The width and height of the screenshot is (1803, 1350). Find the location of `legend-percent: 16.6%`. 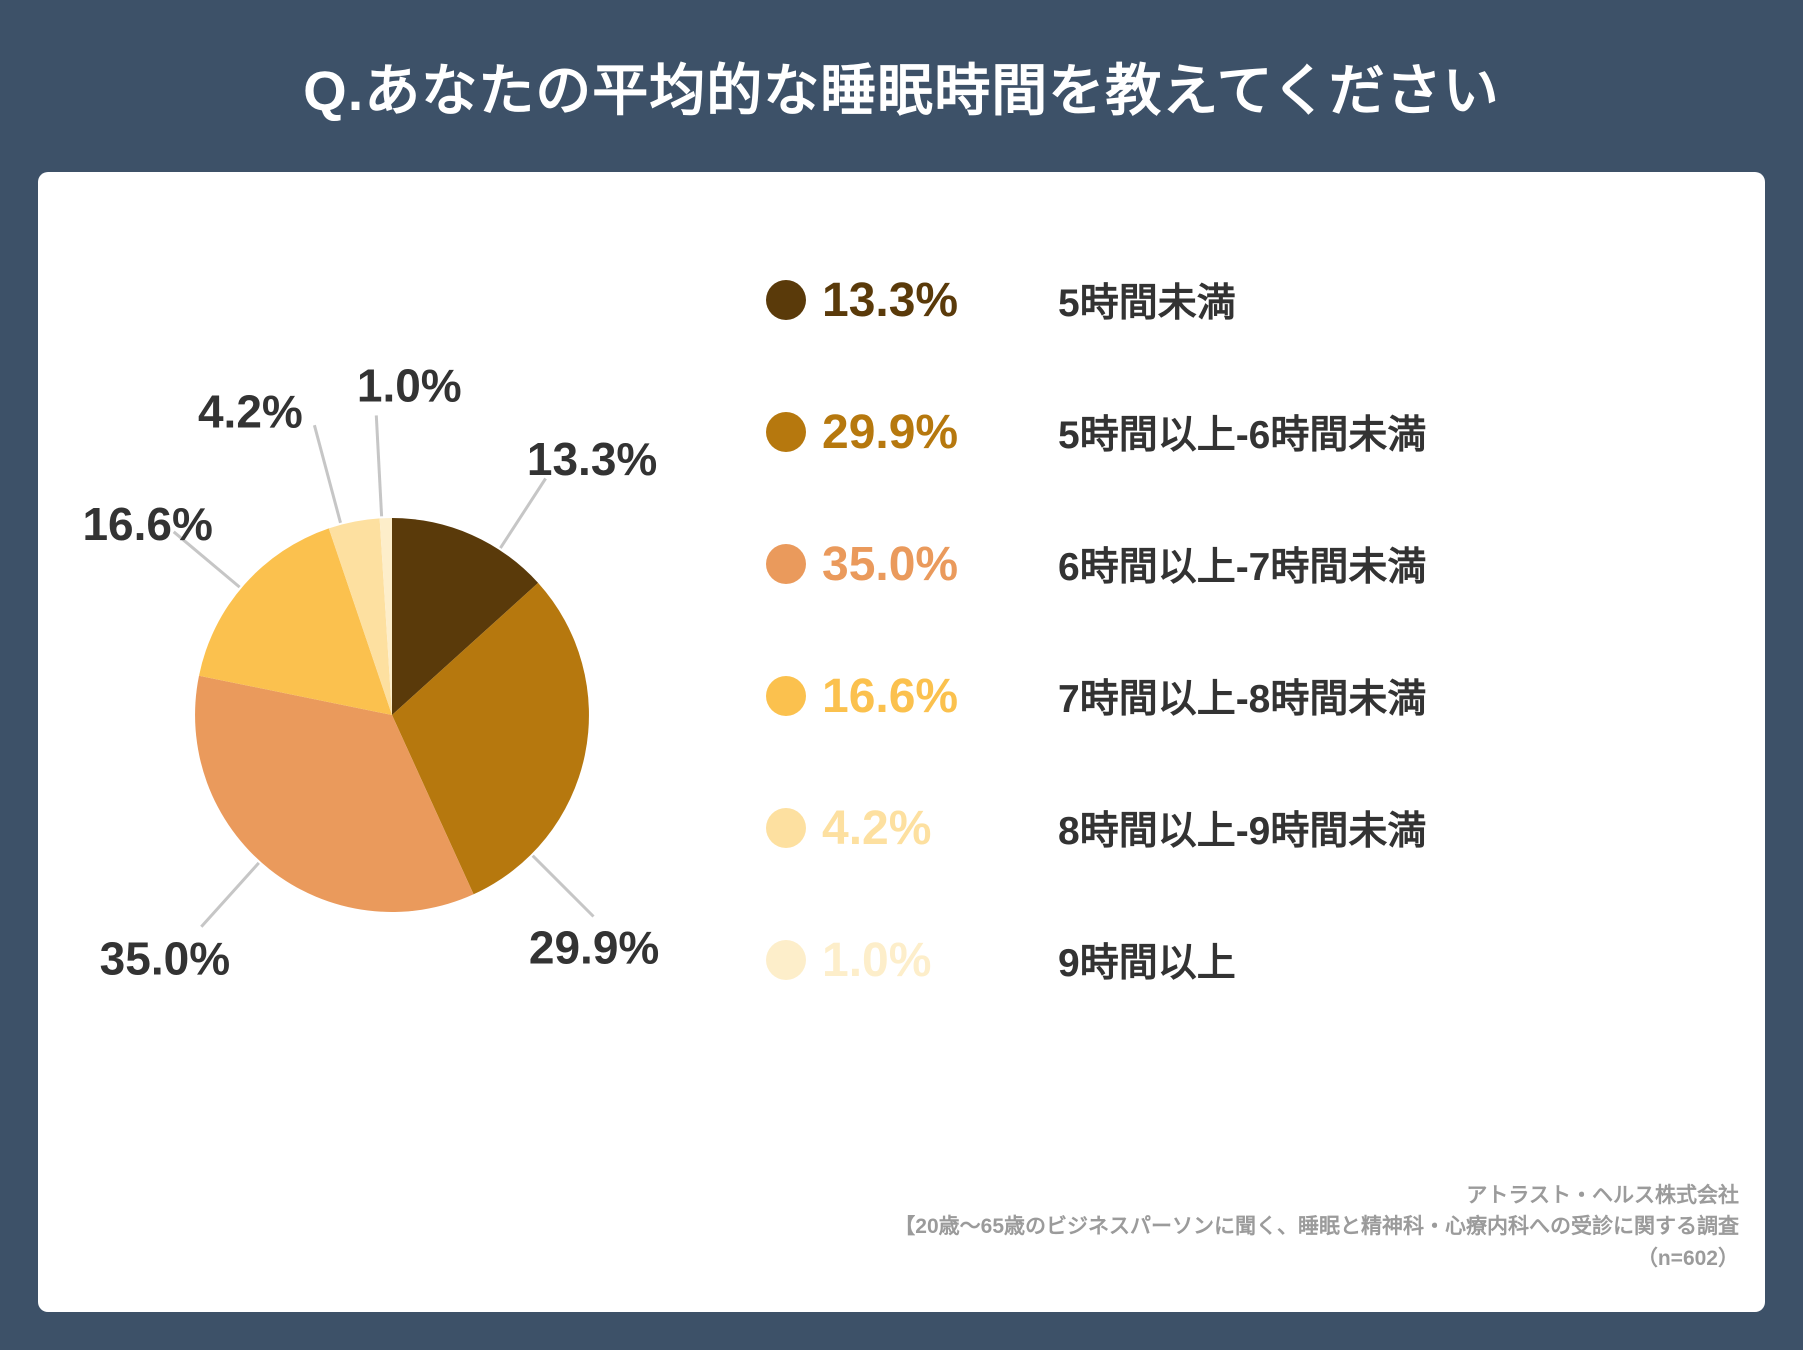

legend-percent: 16.6% is located at coordinates (890, 696).